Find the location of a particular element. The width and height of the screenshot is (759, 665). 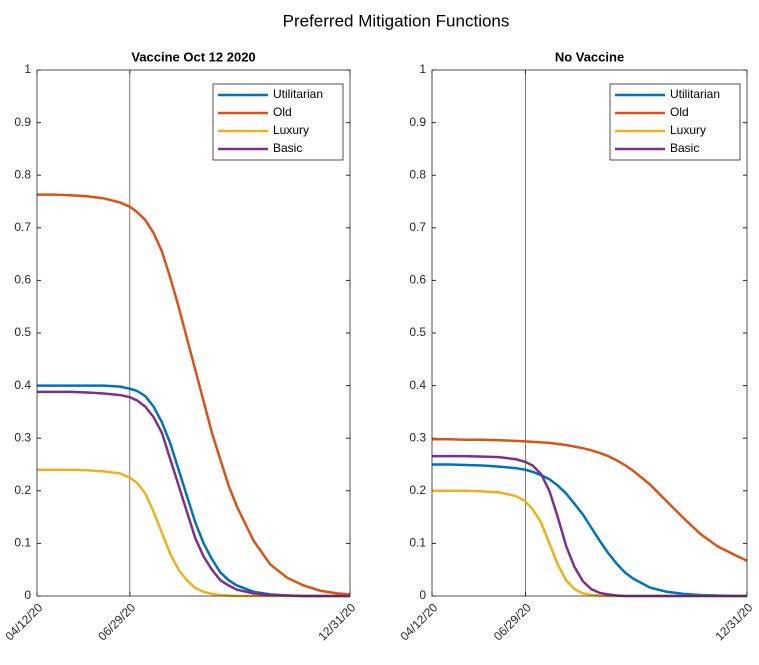

chart-title: No Vaccine is located at coordinates (589, 56).